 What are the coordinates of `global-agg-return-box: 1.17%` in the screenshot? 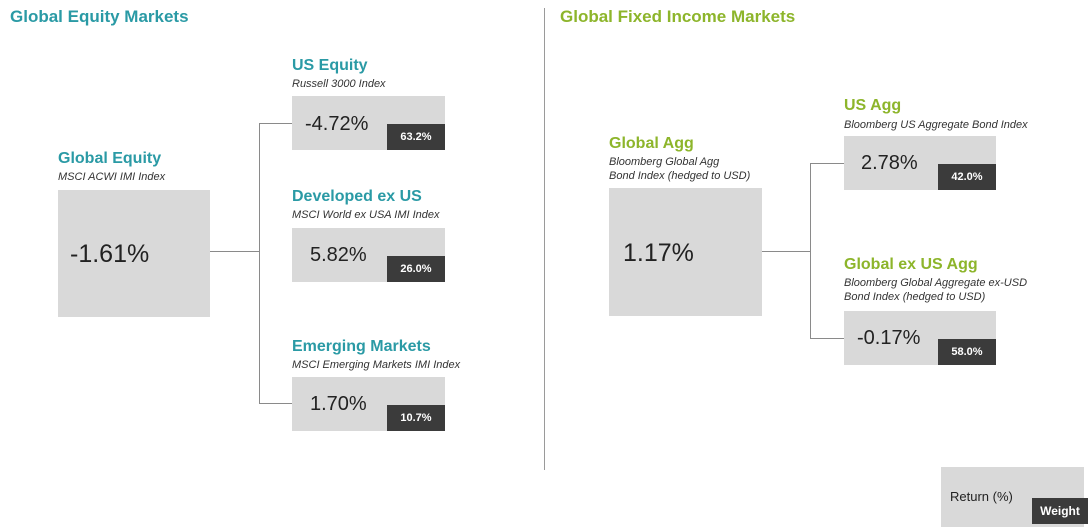 It's located at (685, 252).